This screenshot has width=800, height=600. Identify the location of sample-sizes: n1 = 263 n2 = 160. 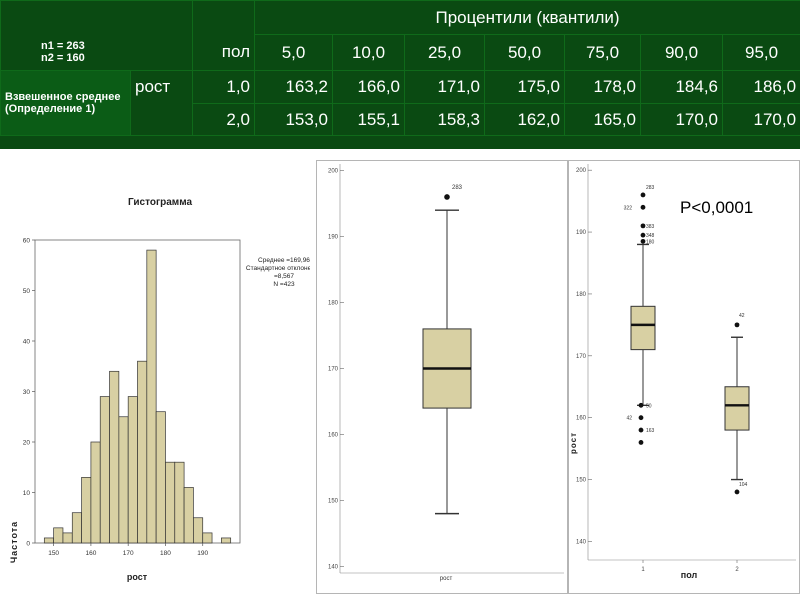
(97, 35).